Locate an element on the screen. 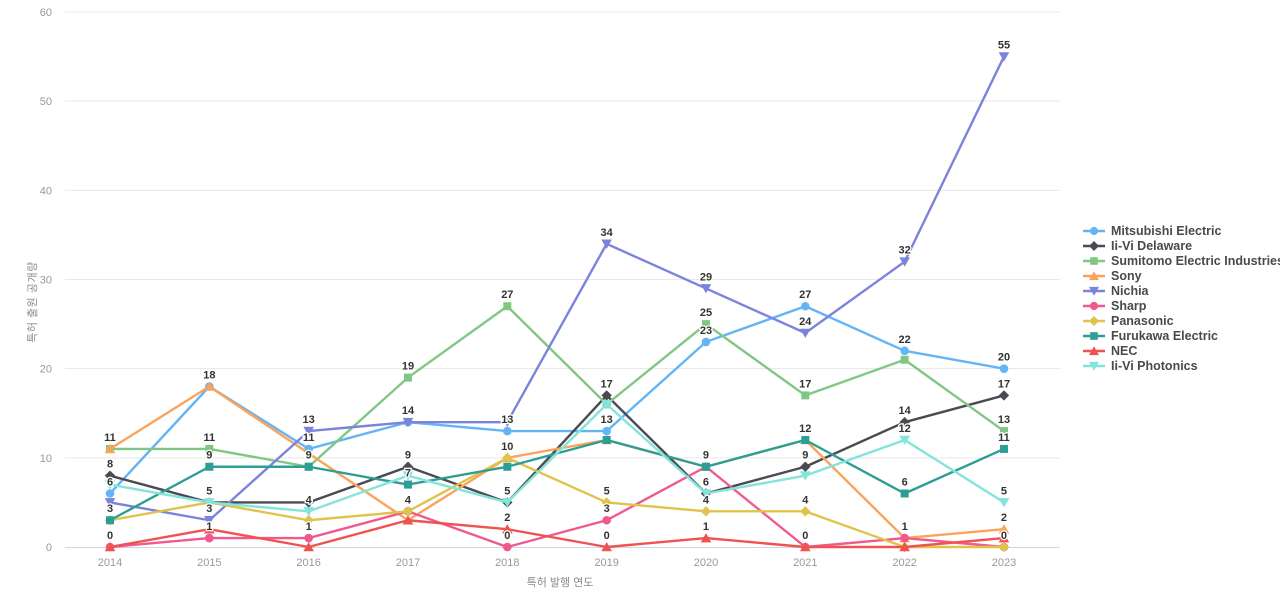 The height and width of the screenshot is (600, 1280). legend-item-sharp: Sharp is located at coordinates (1181, 305).